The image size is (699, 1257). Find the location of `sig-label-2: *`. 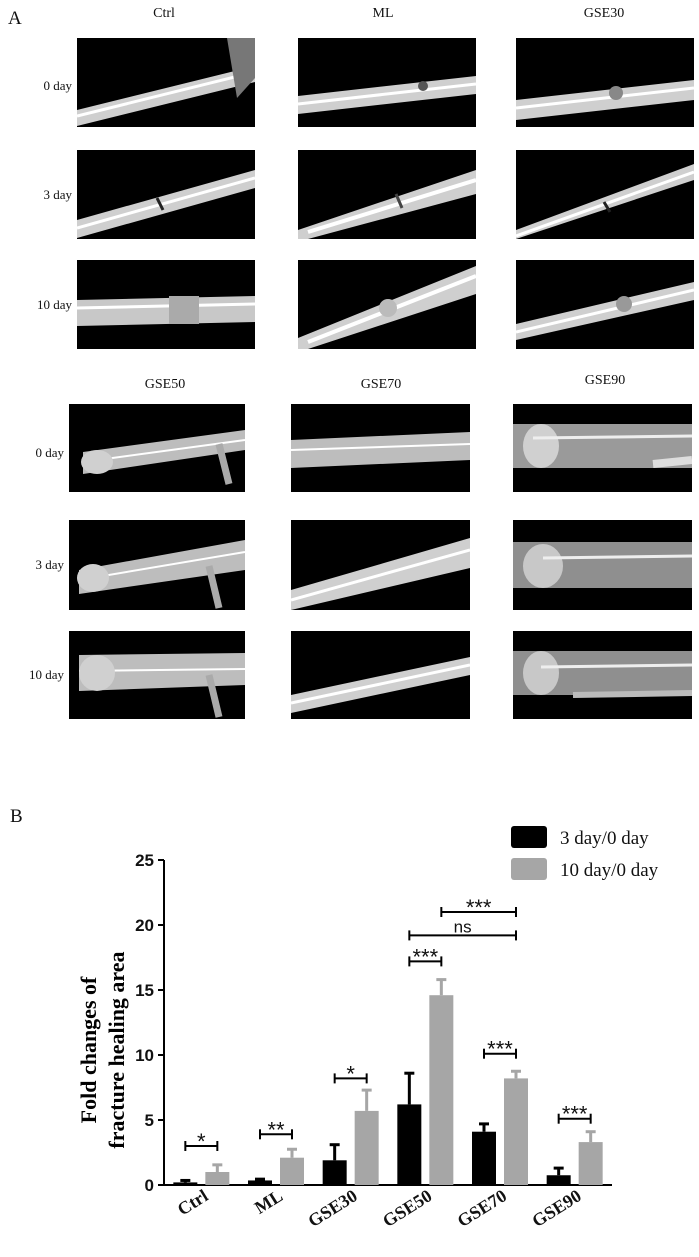

sig-label-2: * is located at coordinates (350, 1073).